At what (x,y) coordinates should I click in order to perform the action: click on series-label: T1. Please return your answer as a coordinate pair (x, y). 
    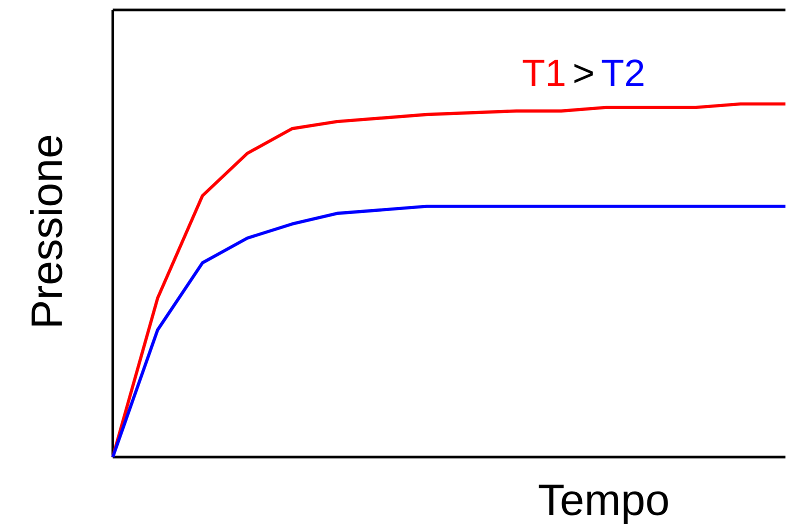
    Looking at the image, I should click on (543, 73).